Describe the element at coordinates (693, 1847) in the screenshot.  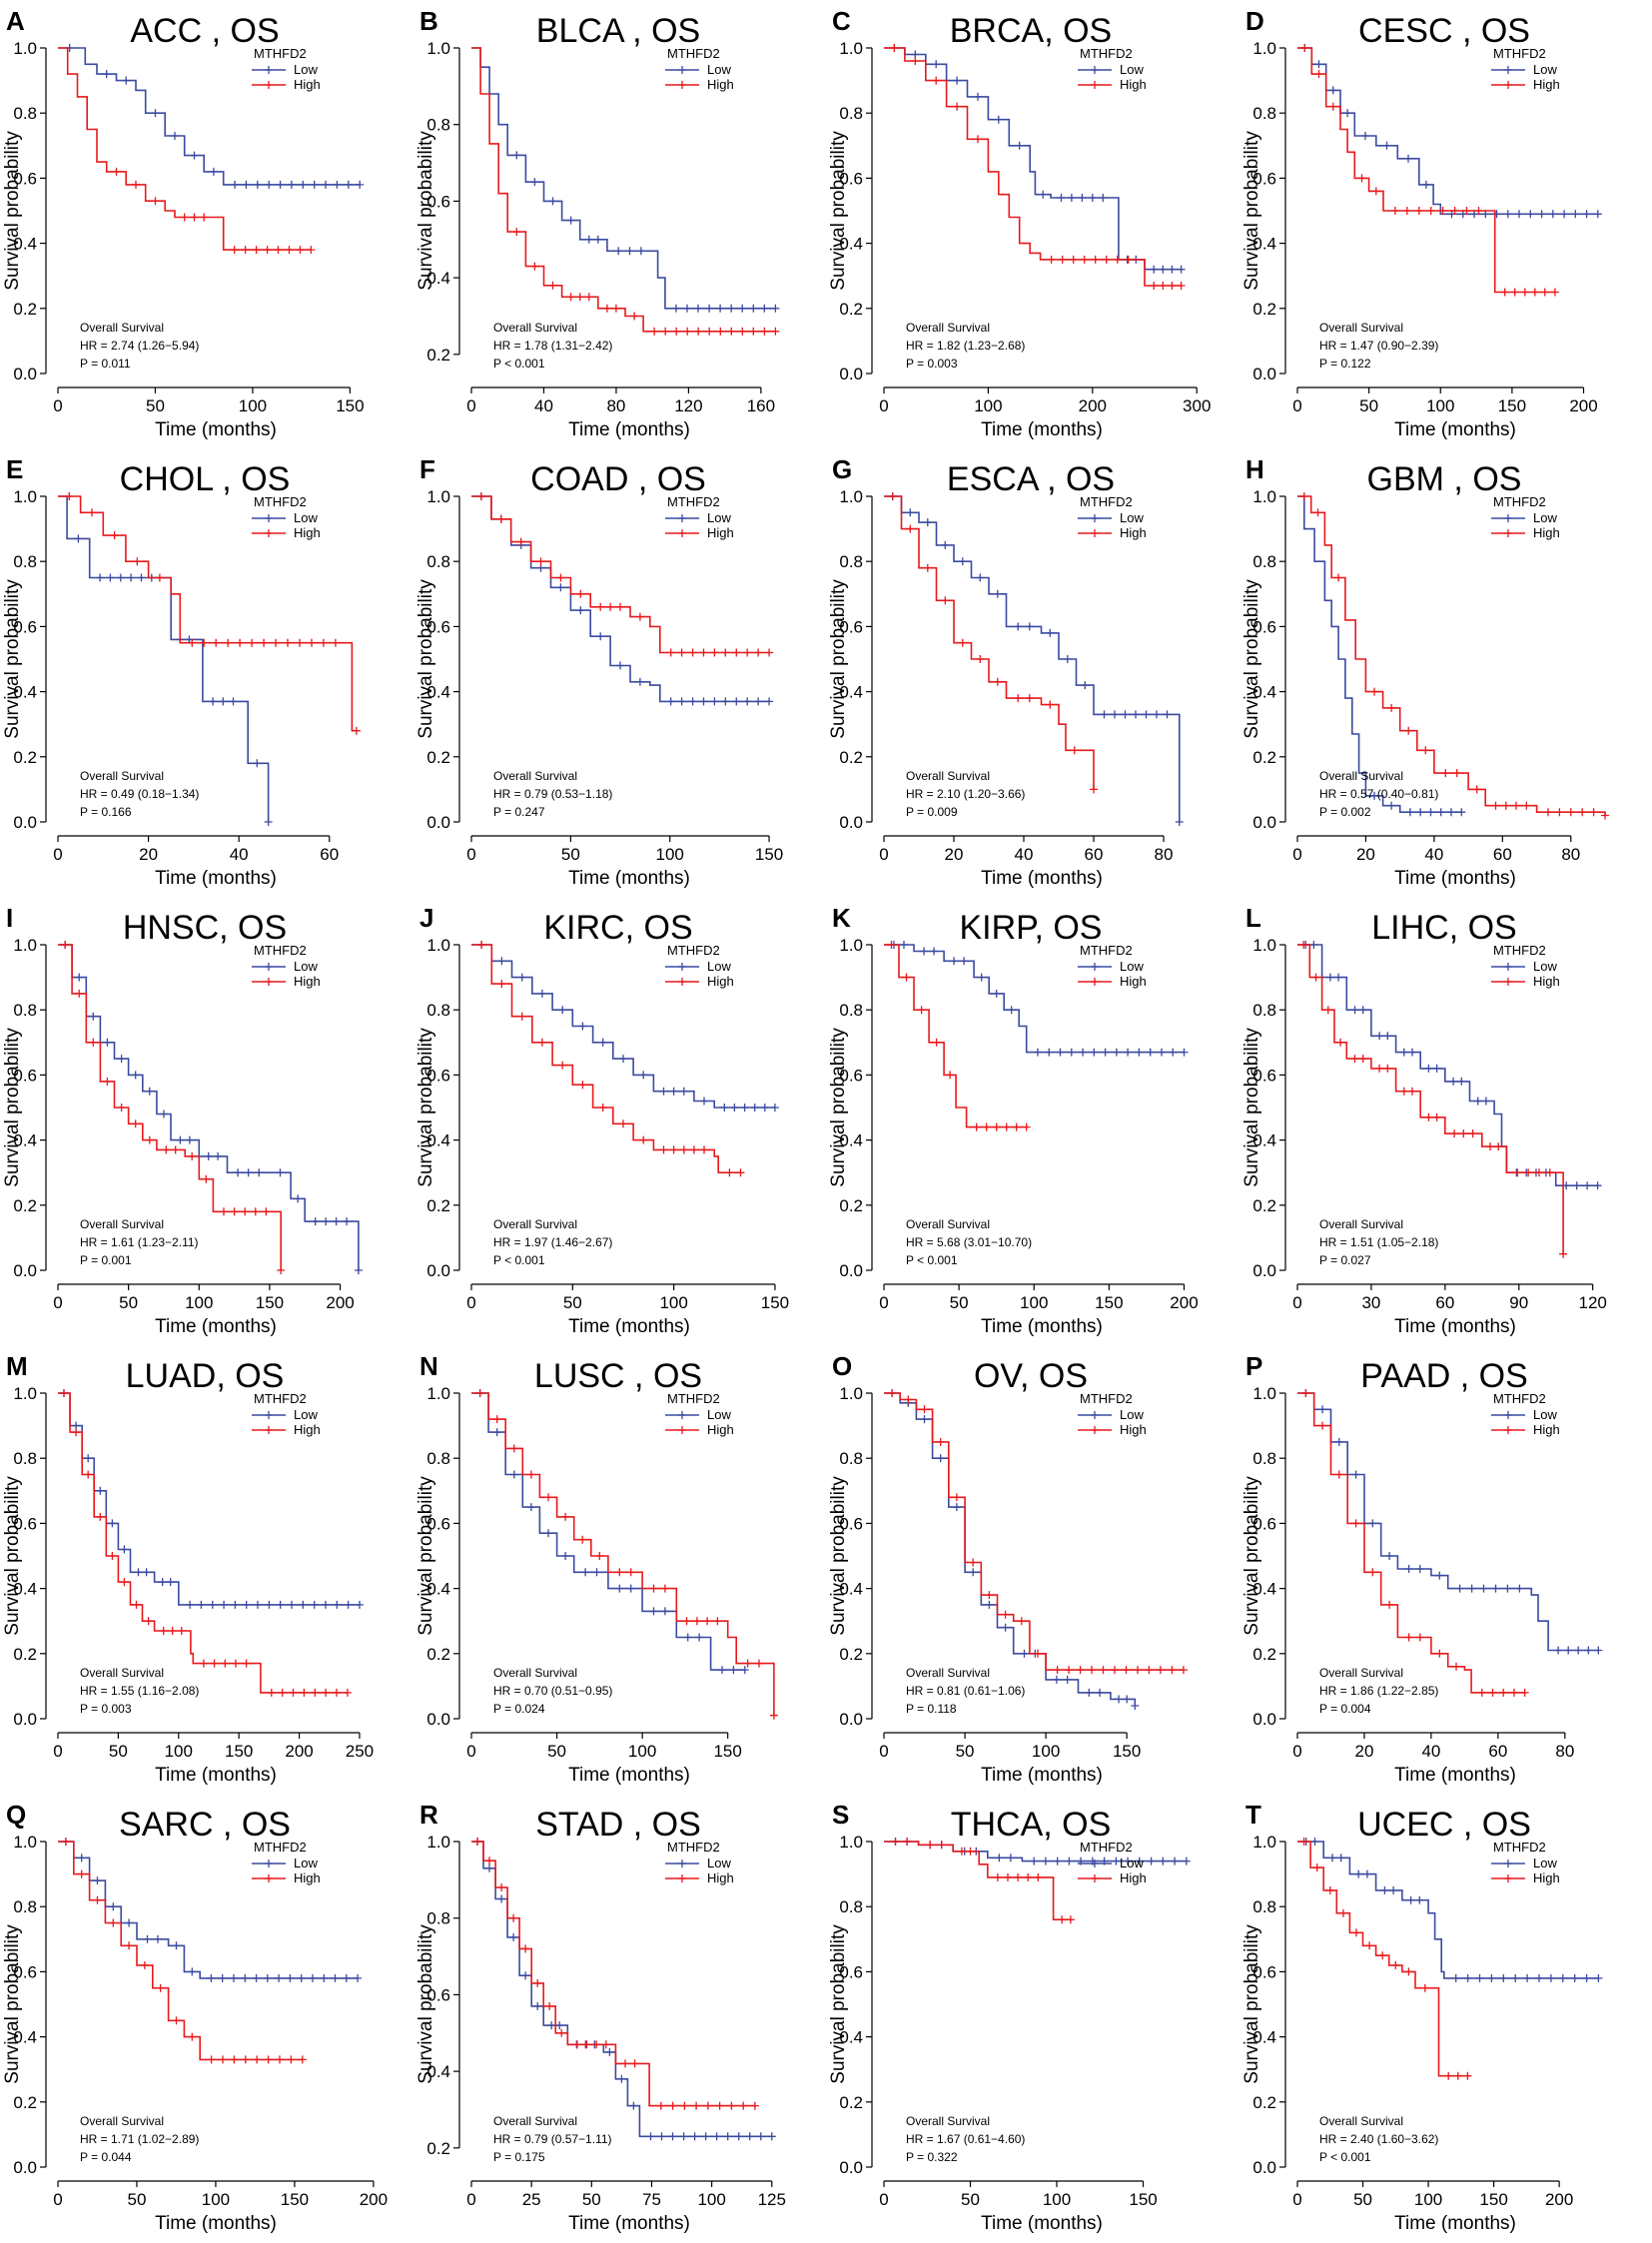
I see `legend-title: MTHFD2` at that location.